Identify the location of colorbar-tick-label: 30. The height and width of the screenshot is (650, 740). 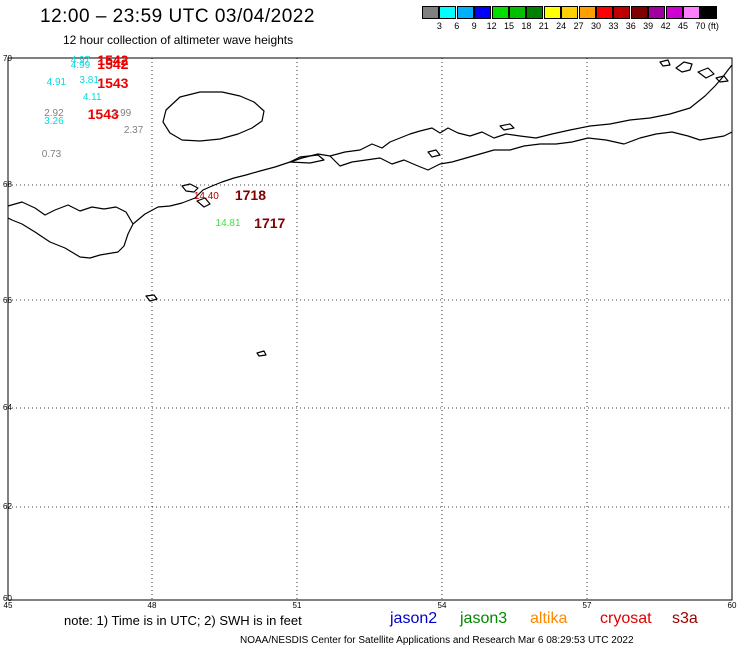
(595, 26).